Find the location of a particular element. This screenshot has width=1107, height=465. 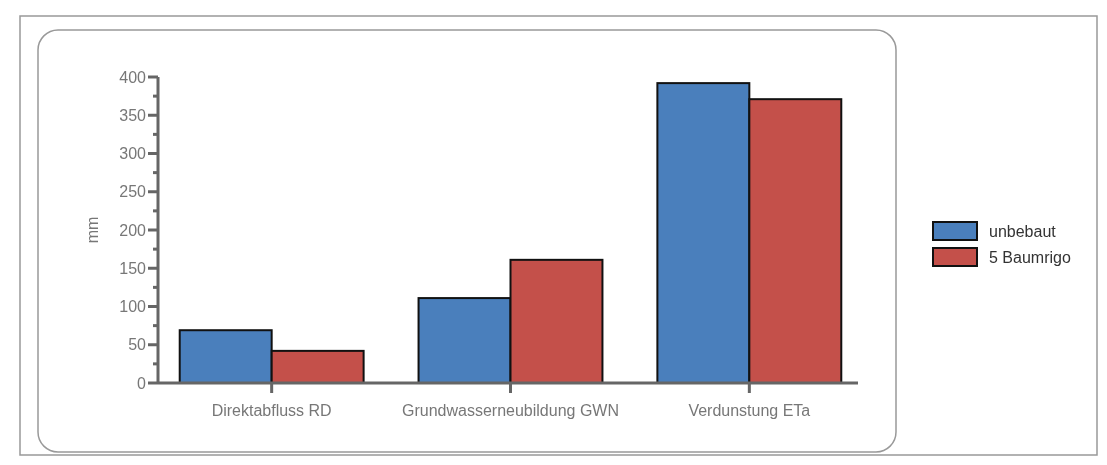

x-tick-label: Grundwasserneubildung GWN is located at coordinates (510, 410).